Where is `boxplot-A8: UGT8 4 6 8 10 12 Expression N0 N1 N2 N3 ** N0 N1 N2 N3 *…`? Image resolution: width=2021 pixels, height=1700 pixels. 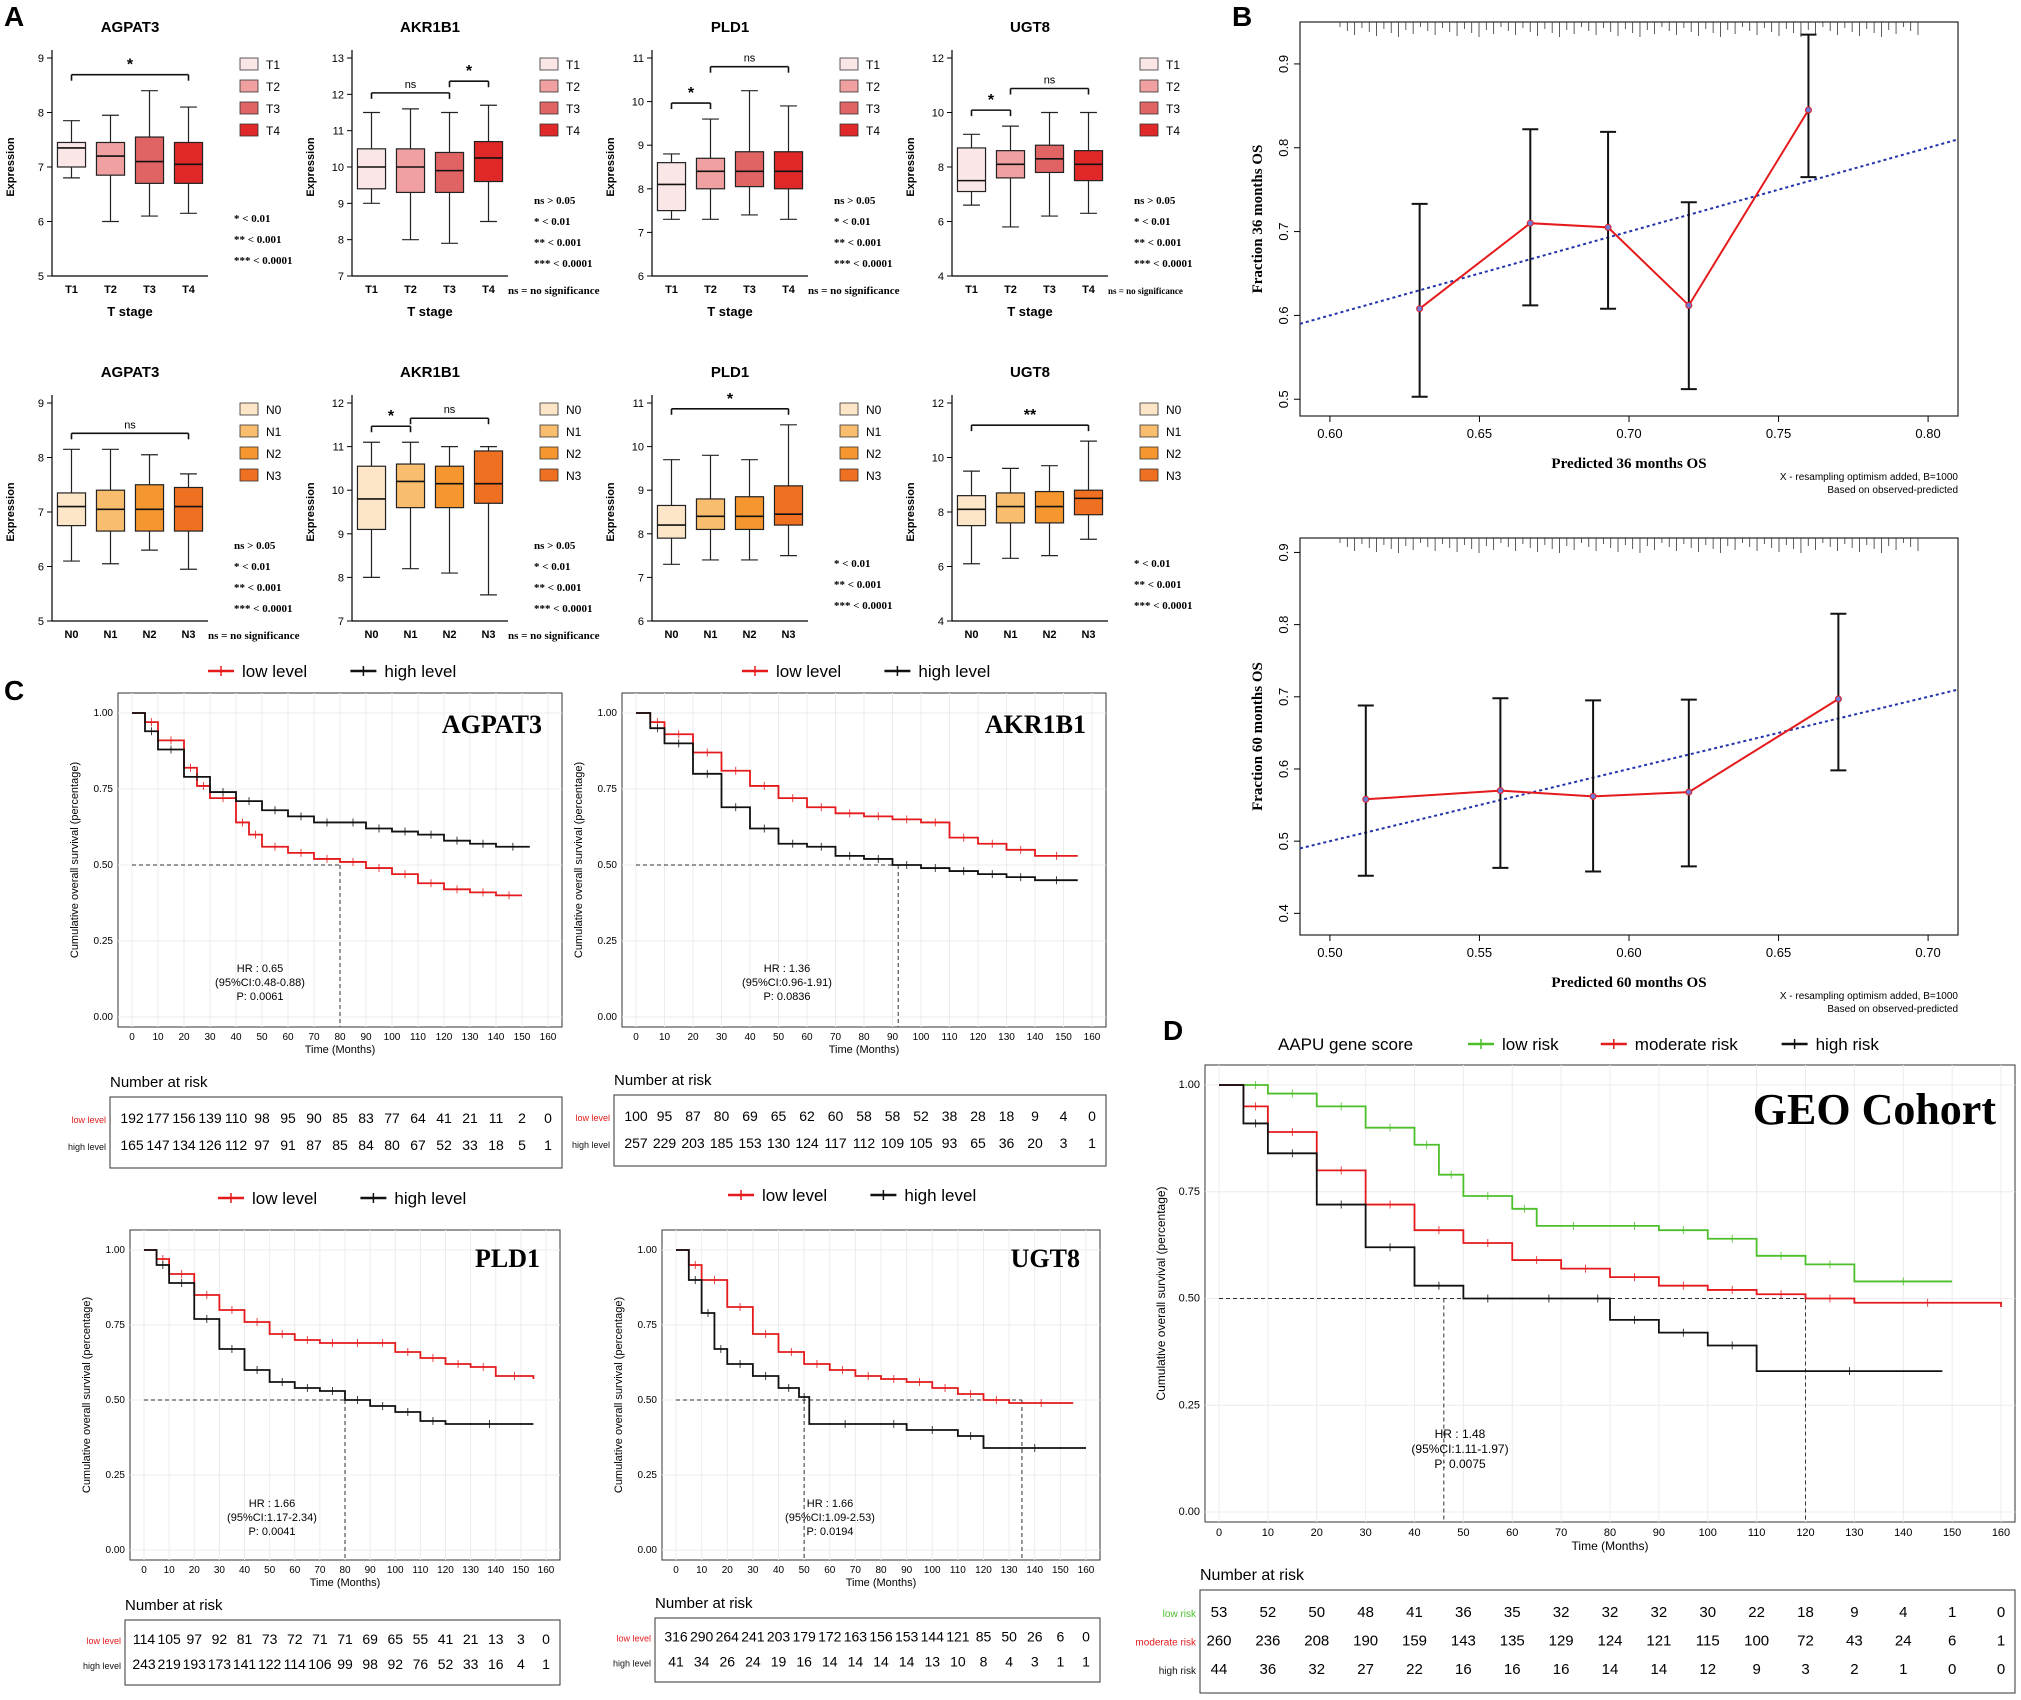 boxplot-A8: UGT8 4 6 8 10 12 Expression N0 N1 N2 N3 ** N0 N1 N2 N3 *… is located at coordinates (1049, 502).